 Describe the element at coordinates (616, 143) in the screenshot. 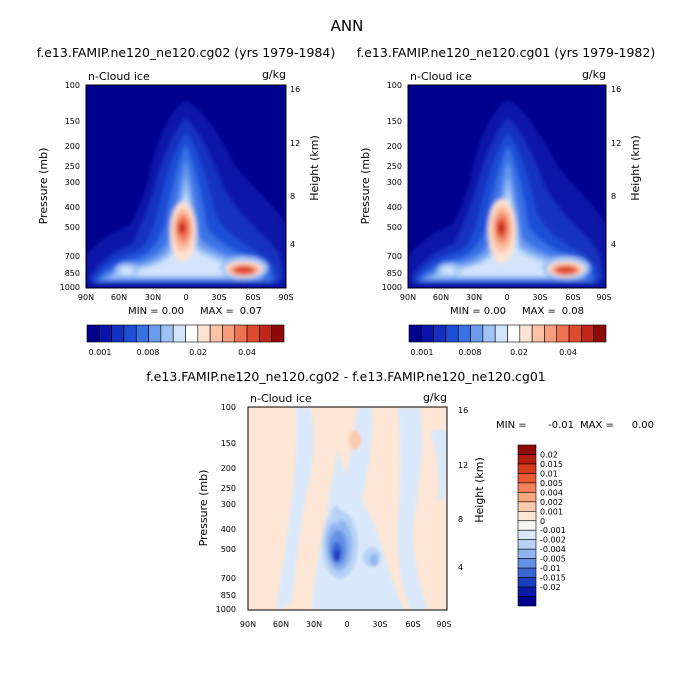

I see `panel-2-y2tick-3: 12` at that location.